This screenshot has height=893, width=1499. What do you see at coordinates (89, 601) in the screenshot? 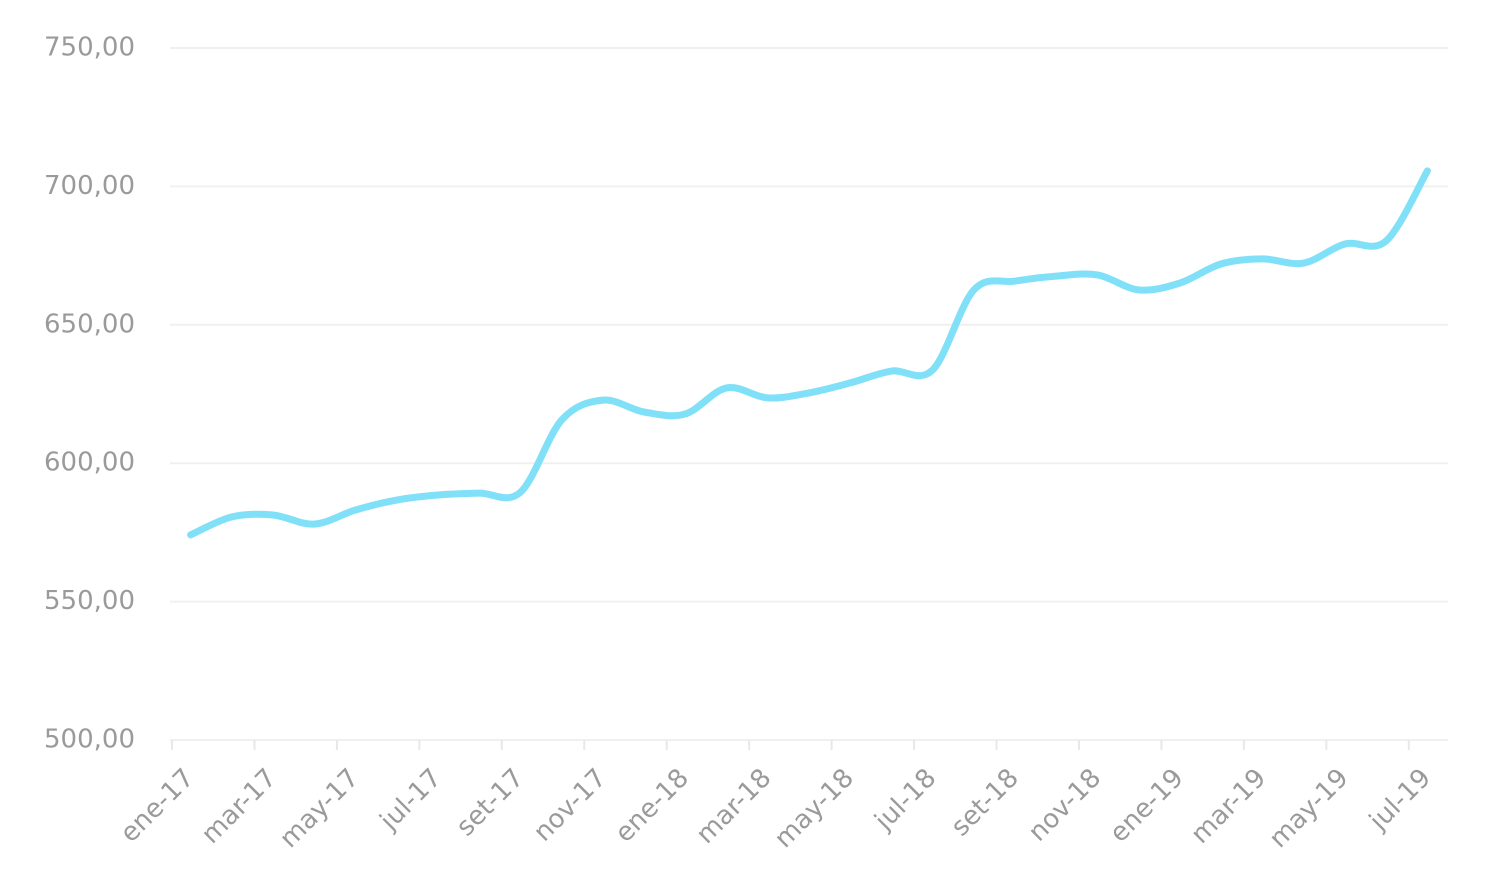
I see `y-tick-label: 550,00` at bounding box center [89, 601].